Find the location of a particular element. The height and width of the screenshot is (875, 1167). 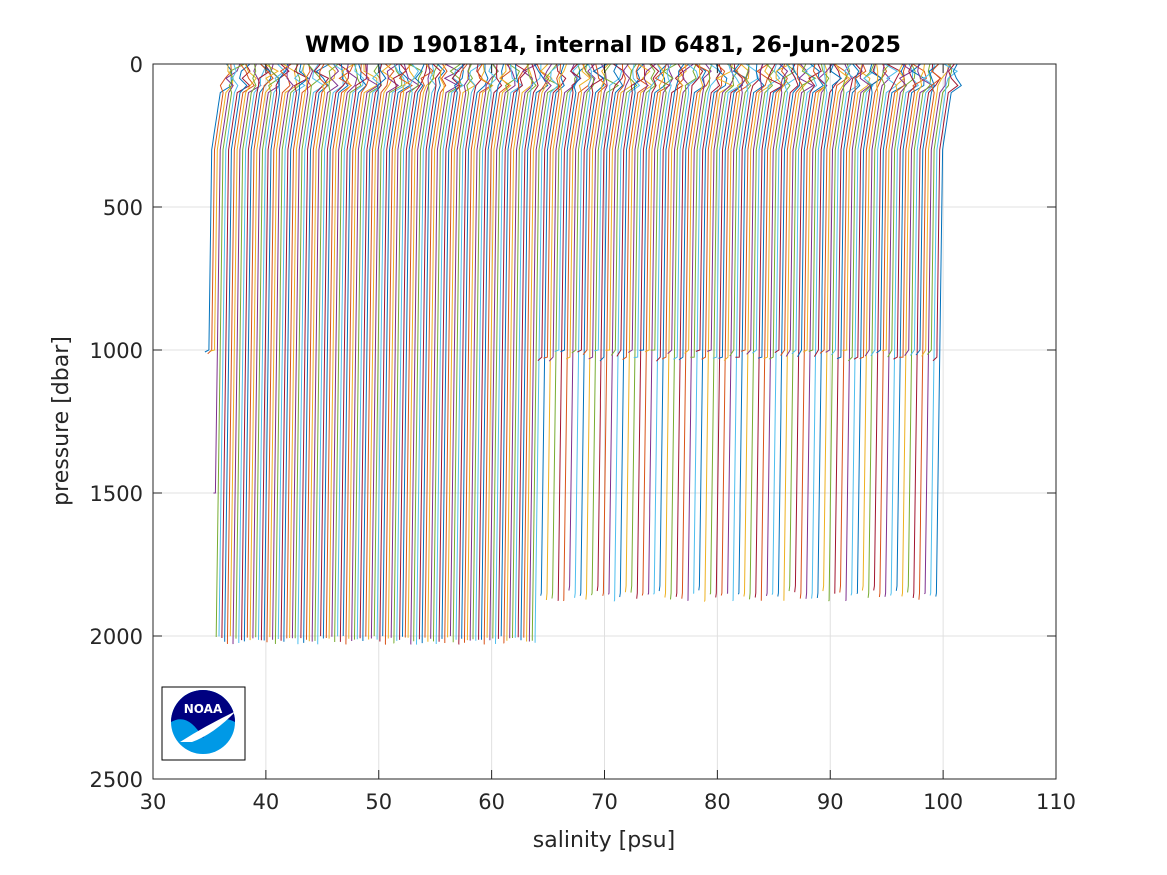

x-tick-label: 40 is located at coordinates (266, 802).